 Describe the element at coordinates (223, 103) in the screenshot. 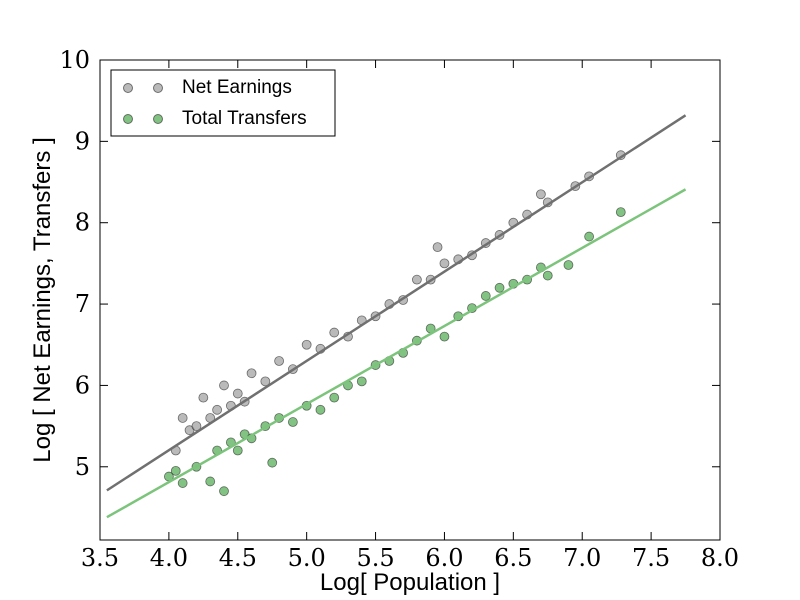

I see `legend-frame` at that location.